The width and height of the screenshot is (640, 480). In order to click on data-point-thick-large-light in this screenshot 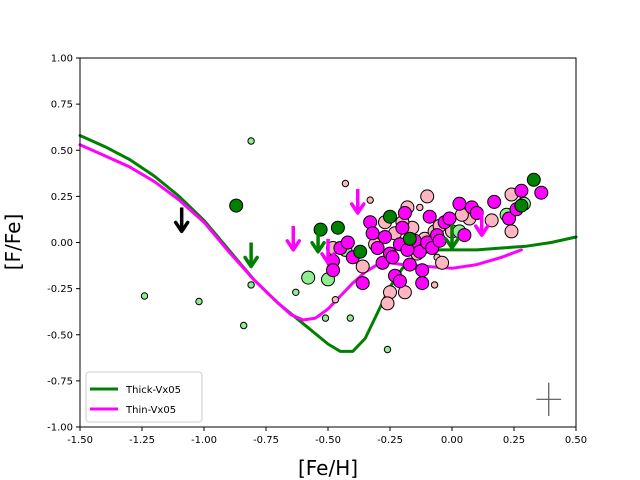, I will do `click(308, 277)`.